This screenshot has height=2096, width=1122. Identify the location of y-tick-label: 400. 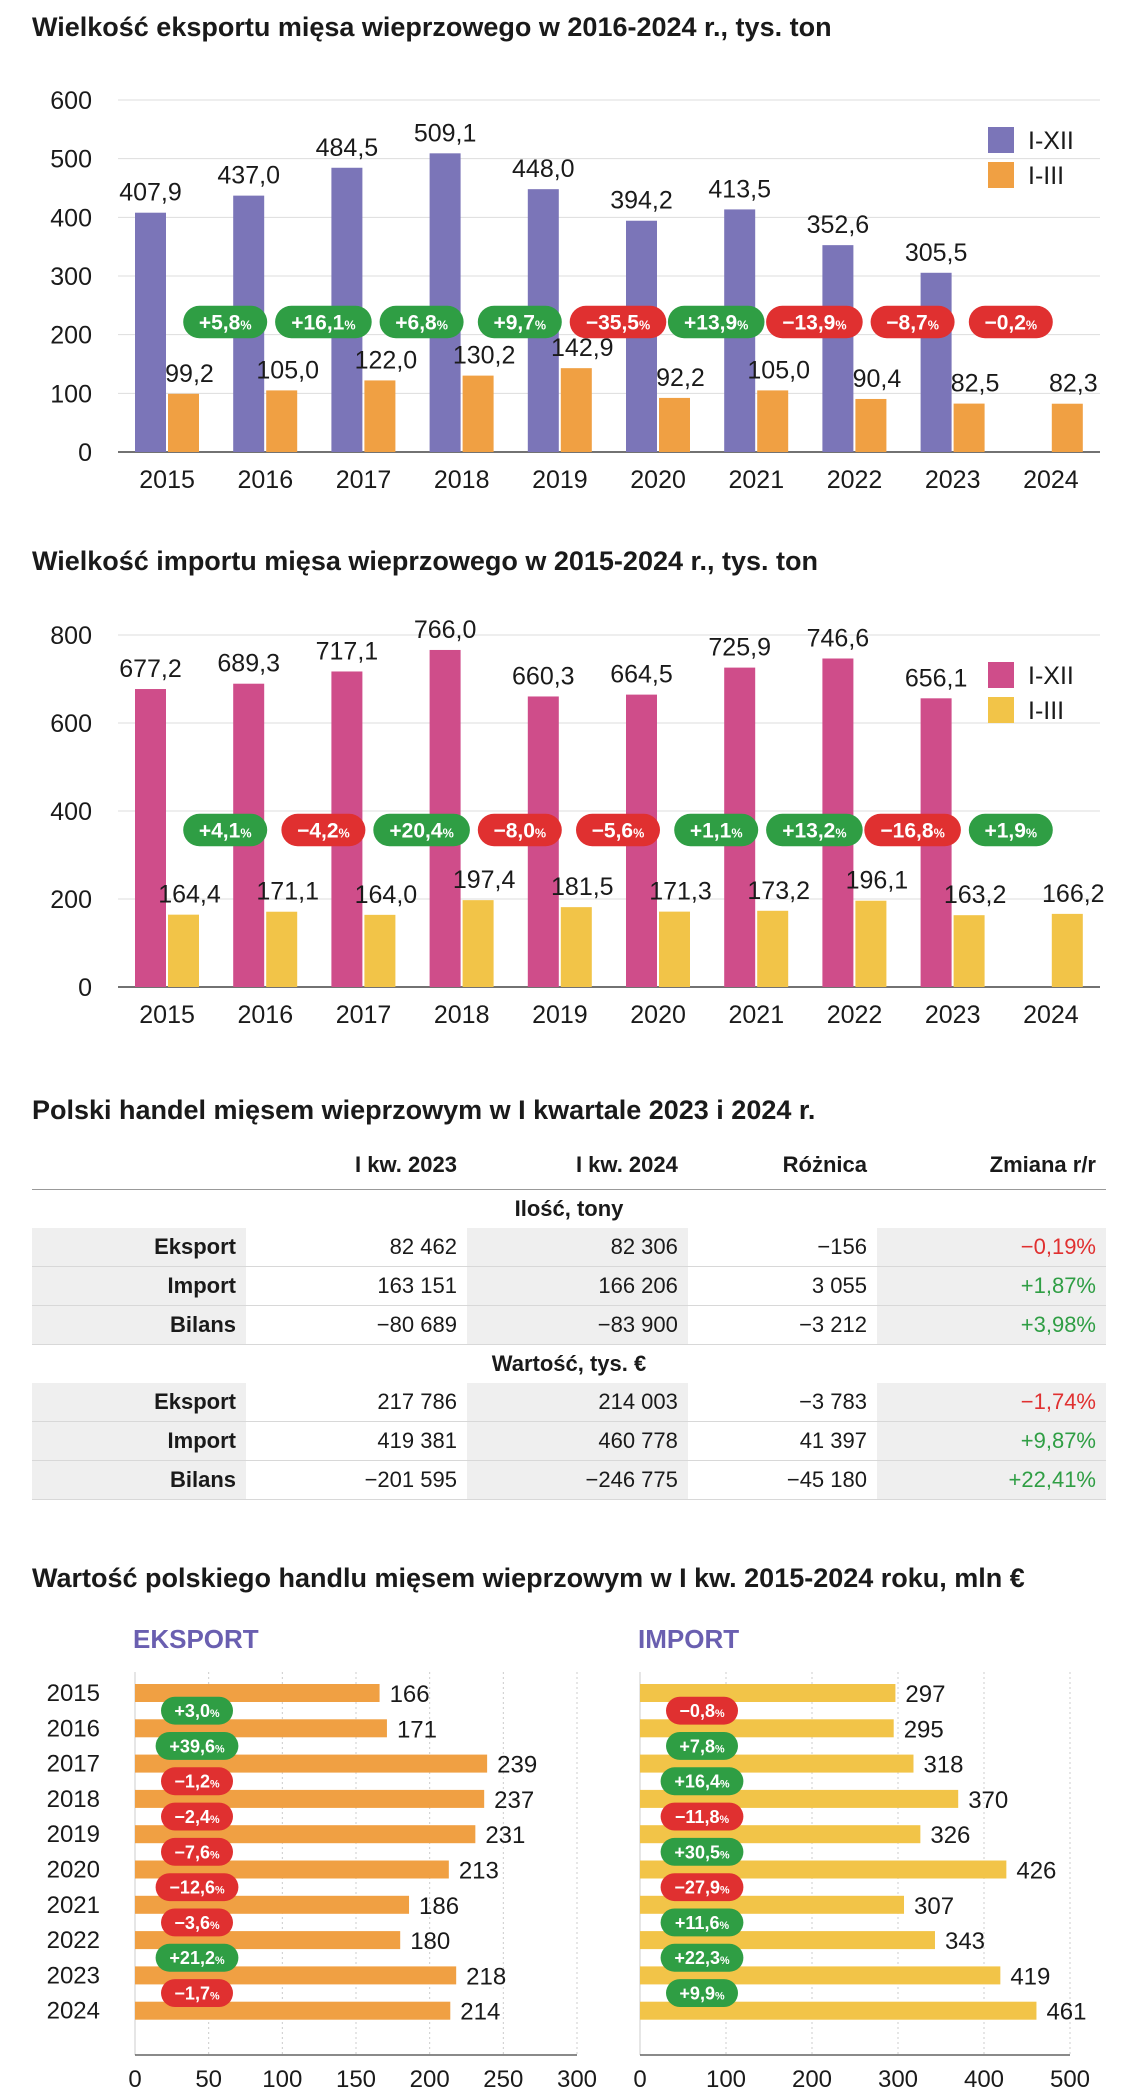
(71, 218).